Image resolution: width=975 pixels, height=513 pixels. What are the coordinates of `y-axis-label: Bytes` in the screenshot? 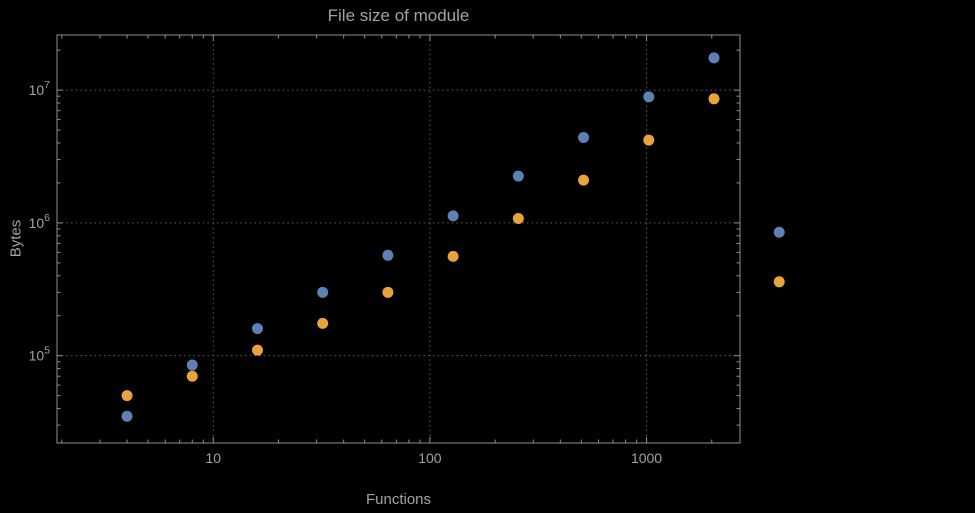 It's located at (16, 238).